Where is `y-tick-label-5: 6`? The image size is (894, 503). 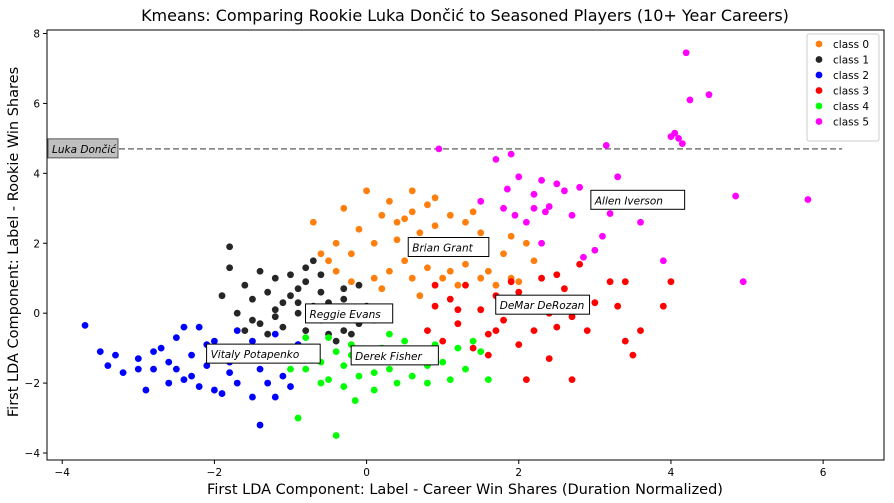 y-tick-label-5: 6 is located at coordinates (36, 104).